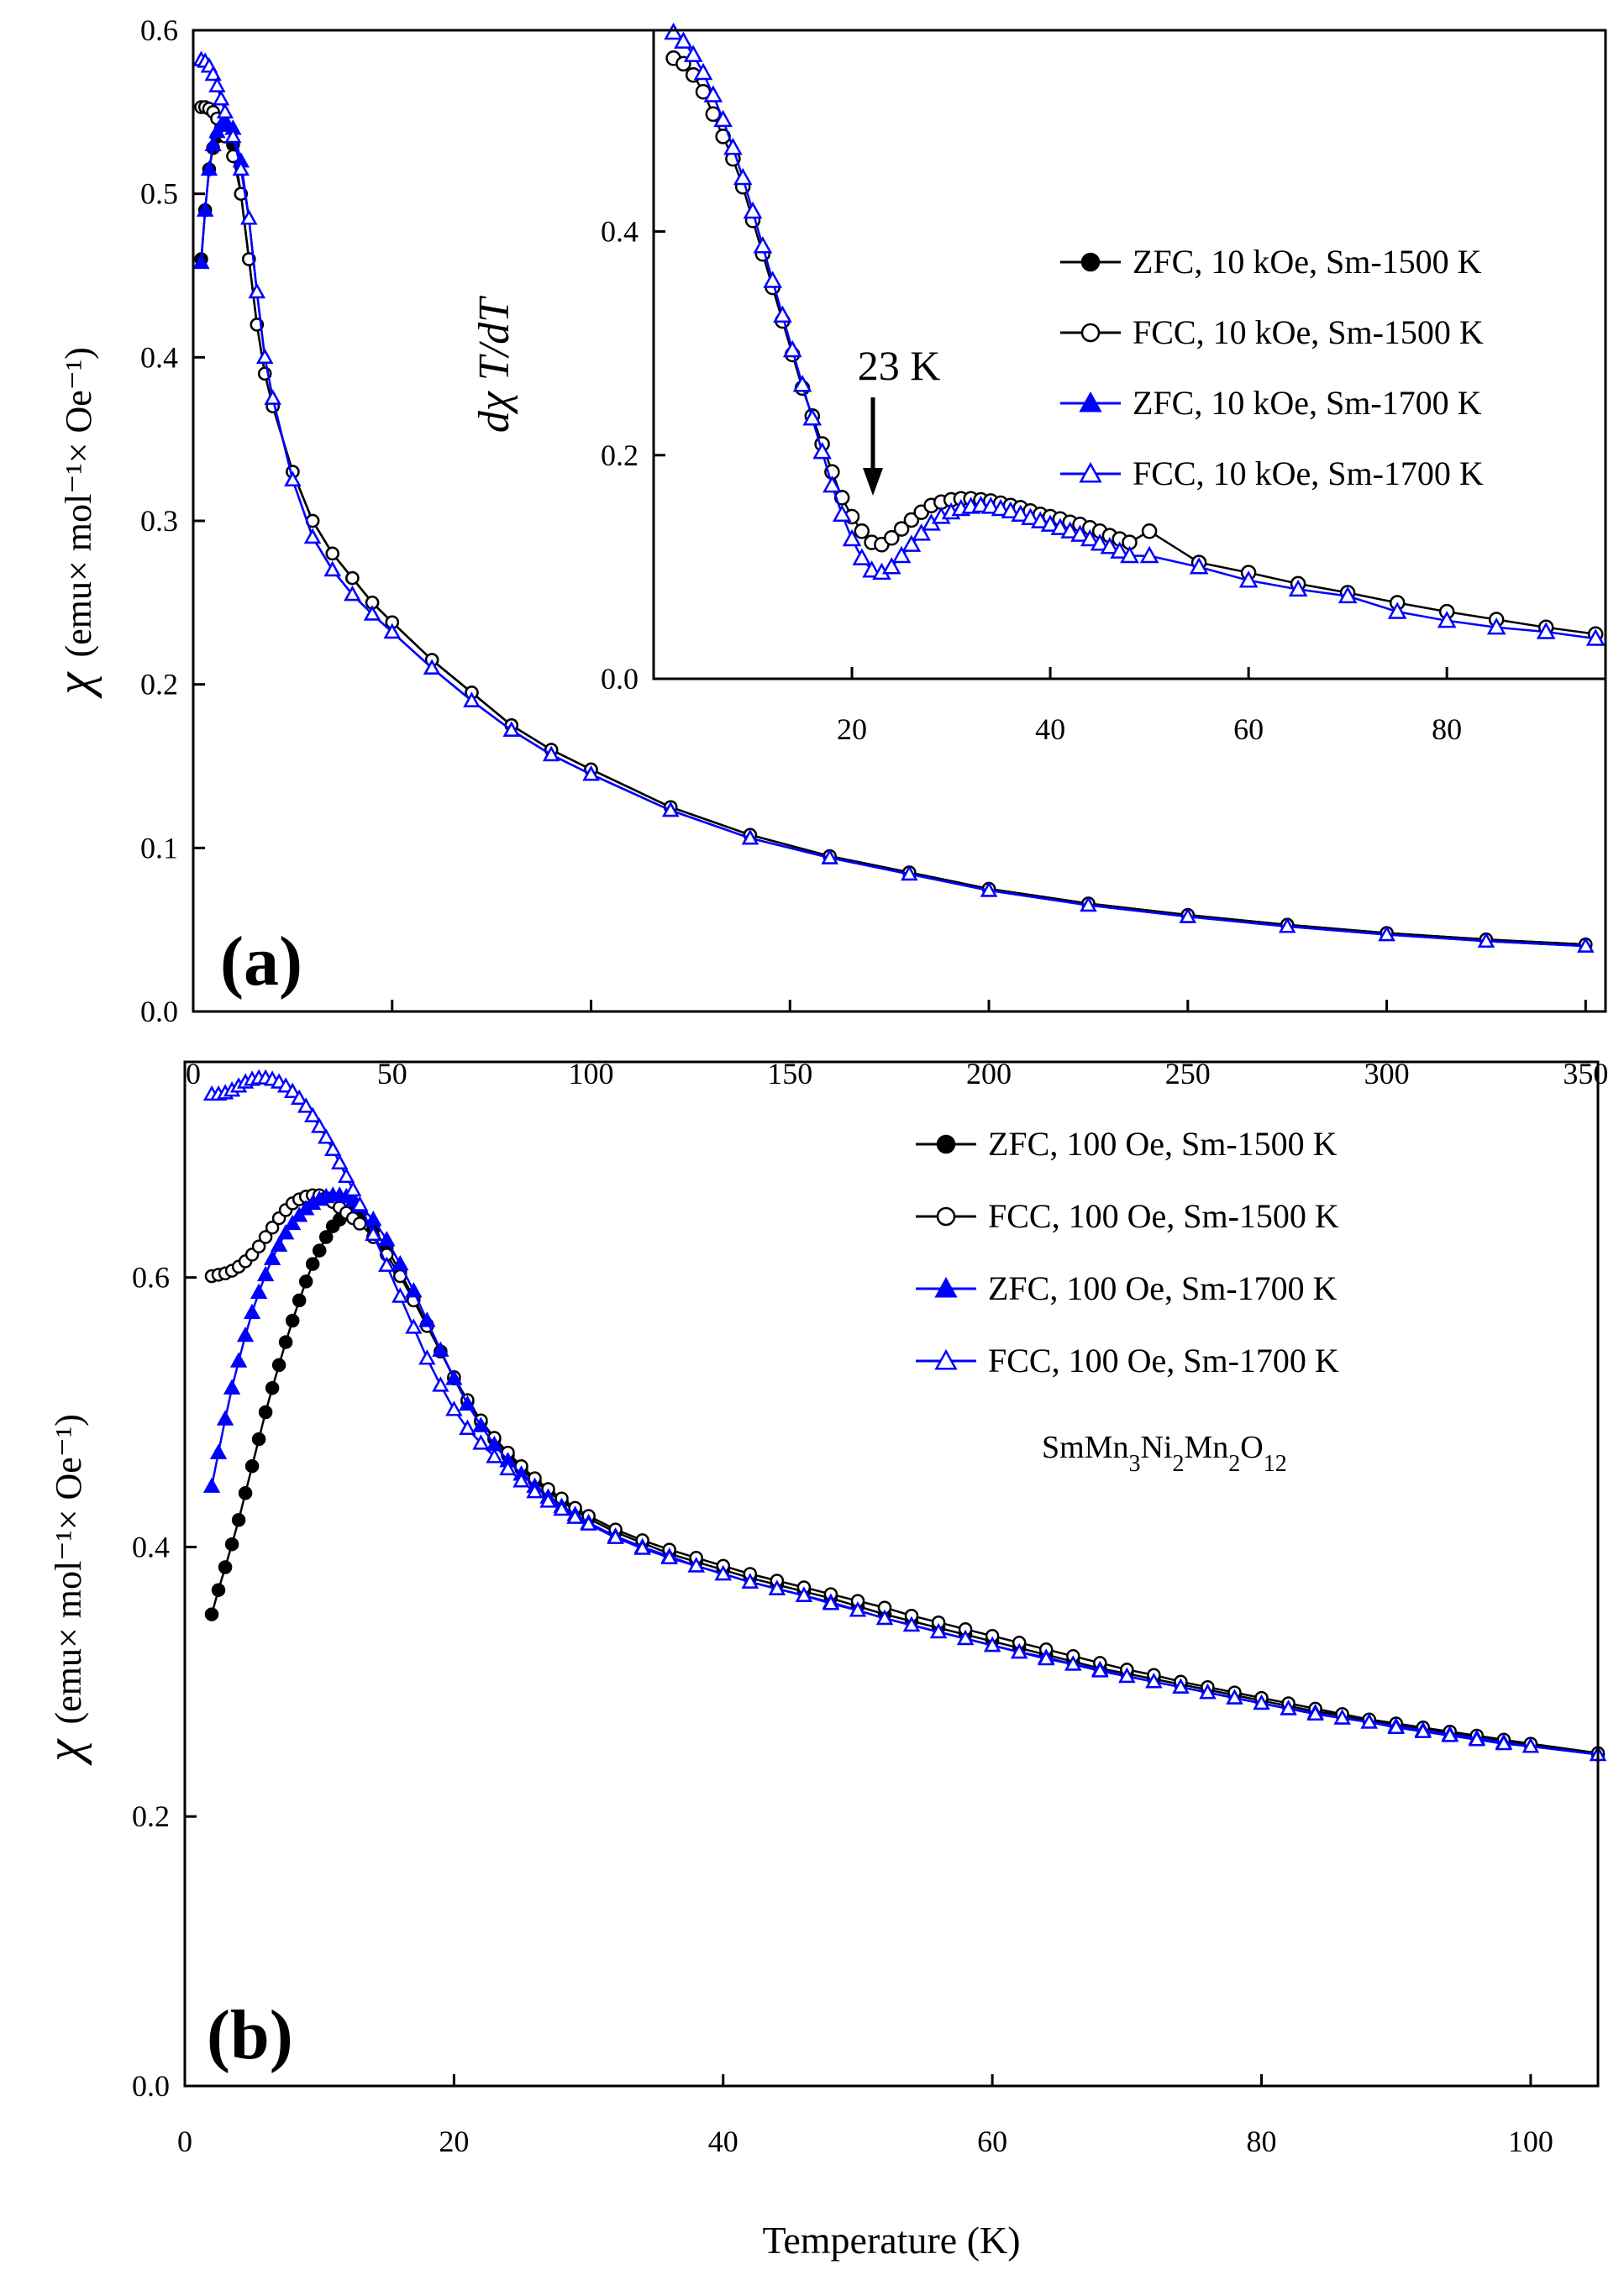 The image size is (1624, 2275). Describe the element at coordinates (68, 1569) in the screenshot. I see `y-axis-units: (emu× mol⁻¹× Oe⁻¹)` at that location.